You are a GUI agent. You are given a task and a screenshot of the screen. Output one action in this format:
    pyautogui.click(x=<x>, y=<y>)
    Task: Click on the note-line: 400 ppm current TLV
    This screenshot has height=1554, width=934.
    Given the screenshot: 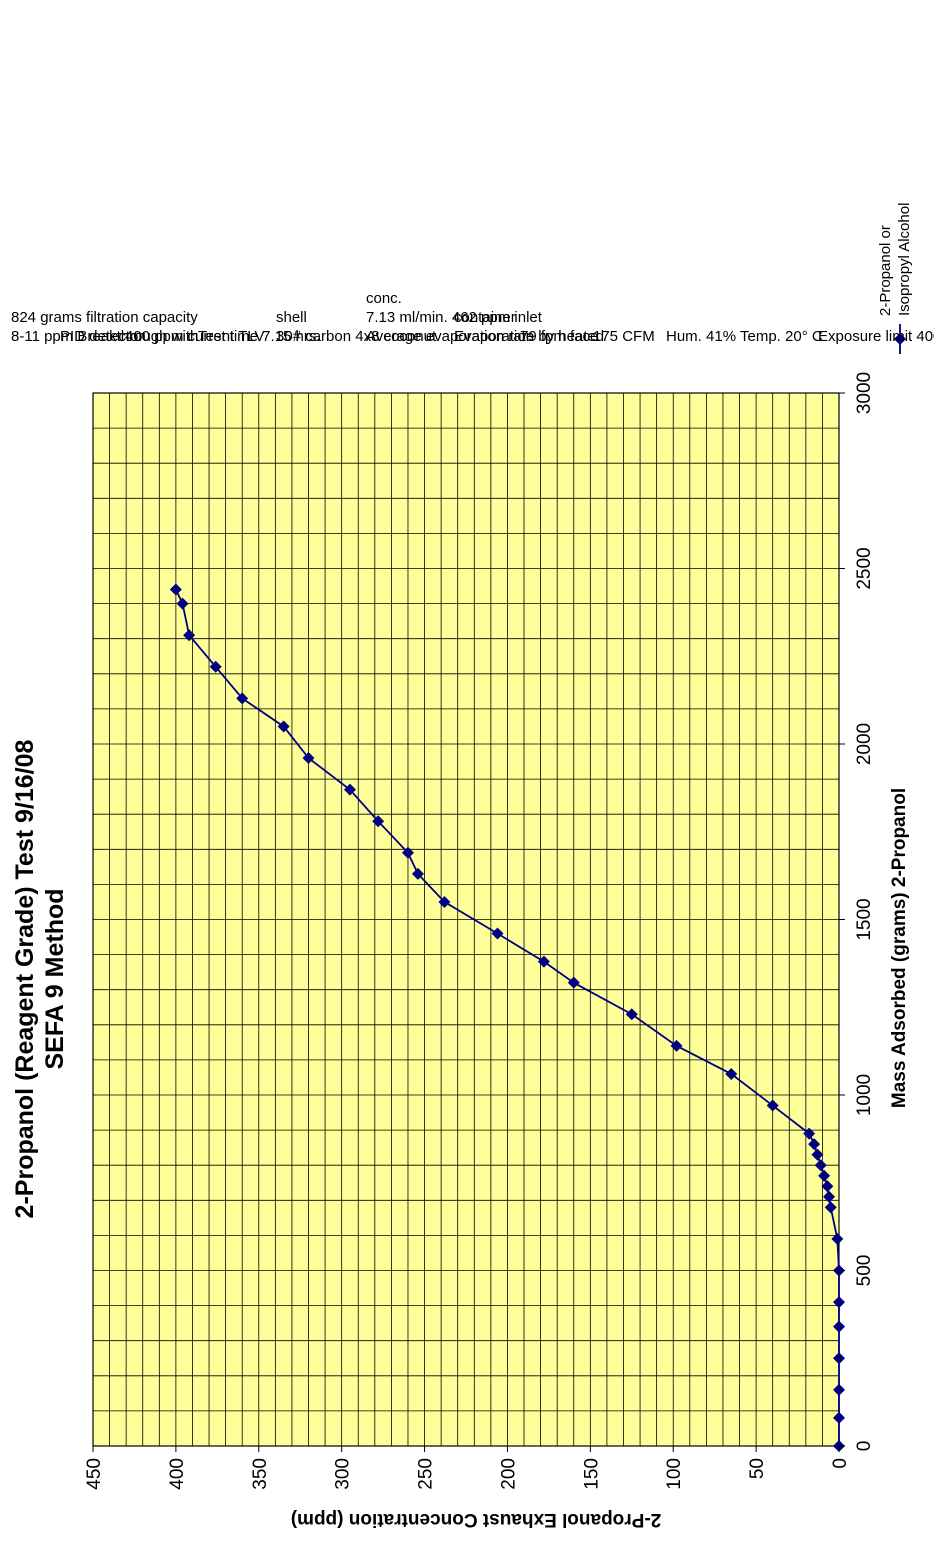 What is the action you would take?
    pyautogui.click(x=195, y=336)
    